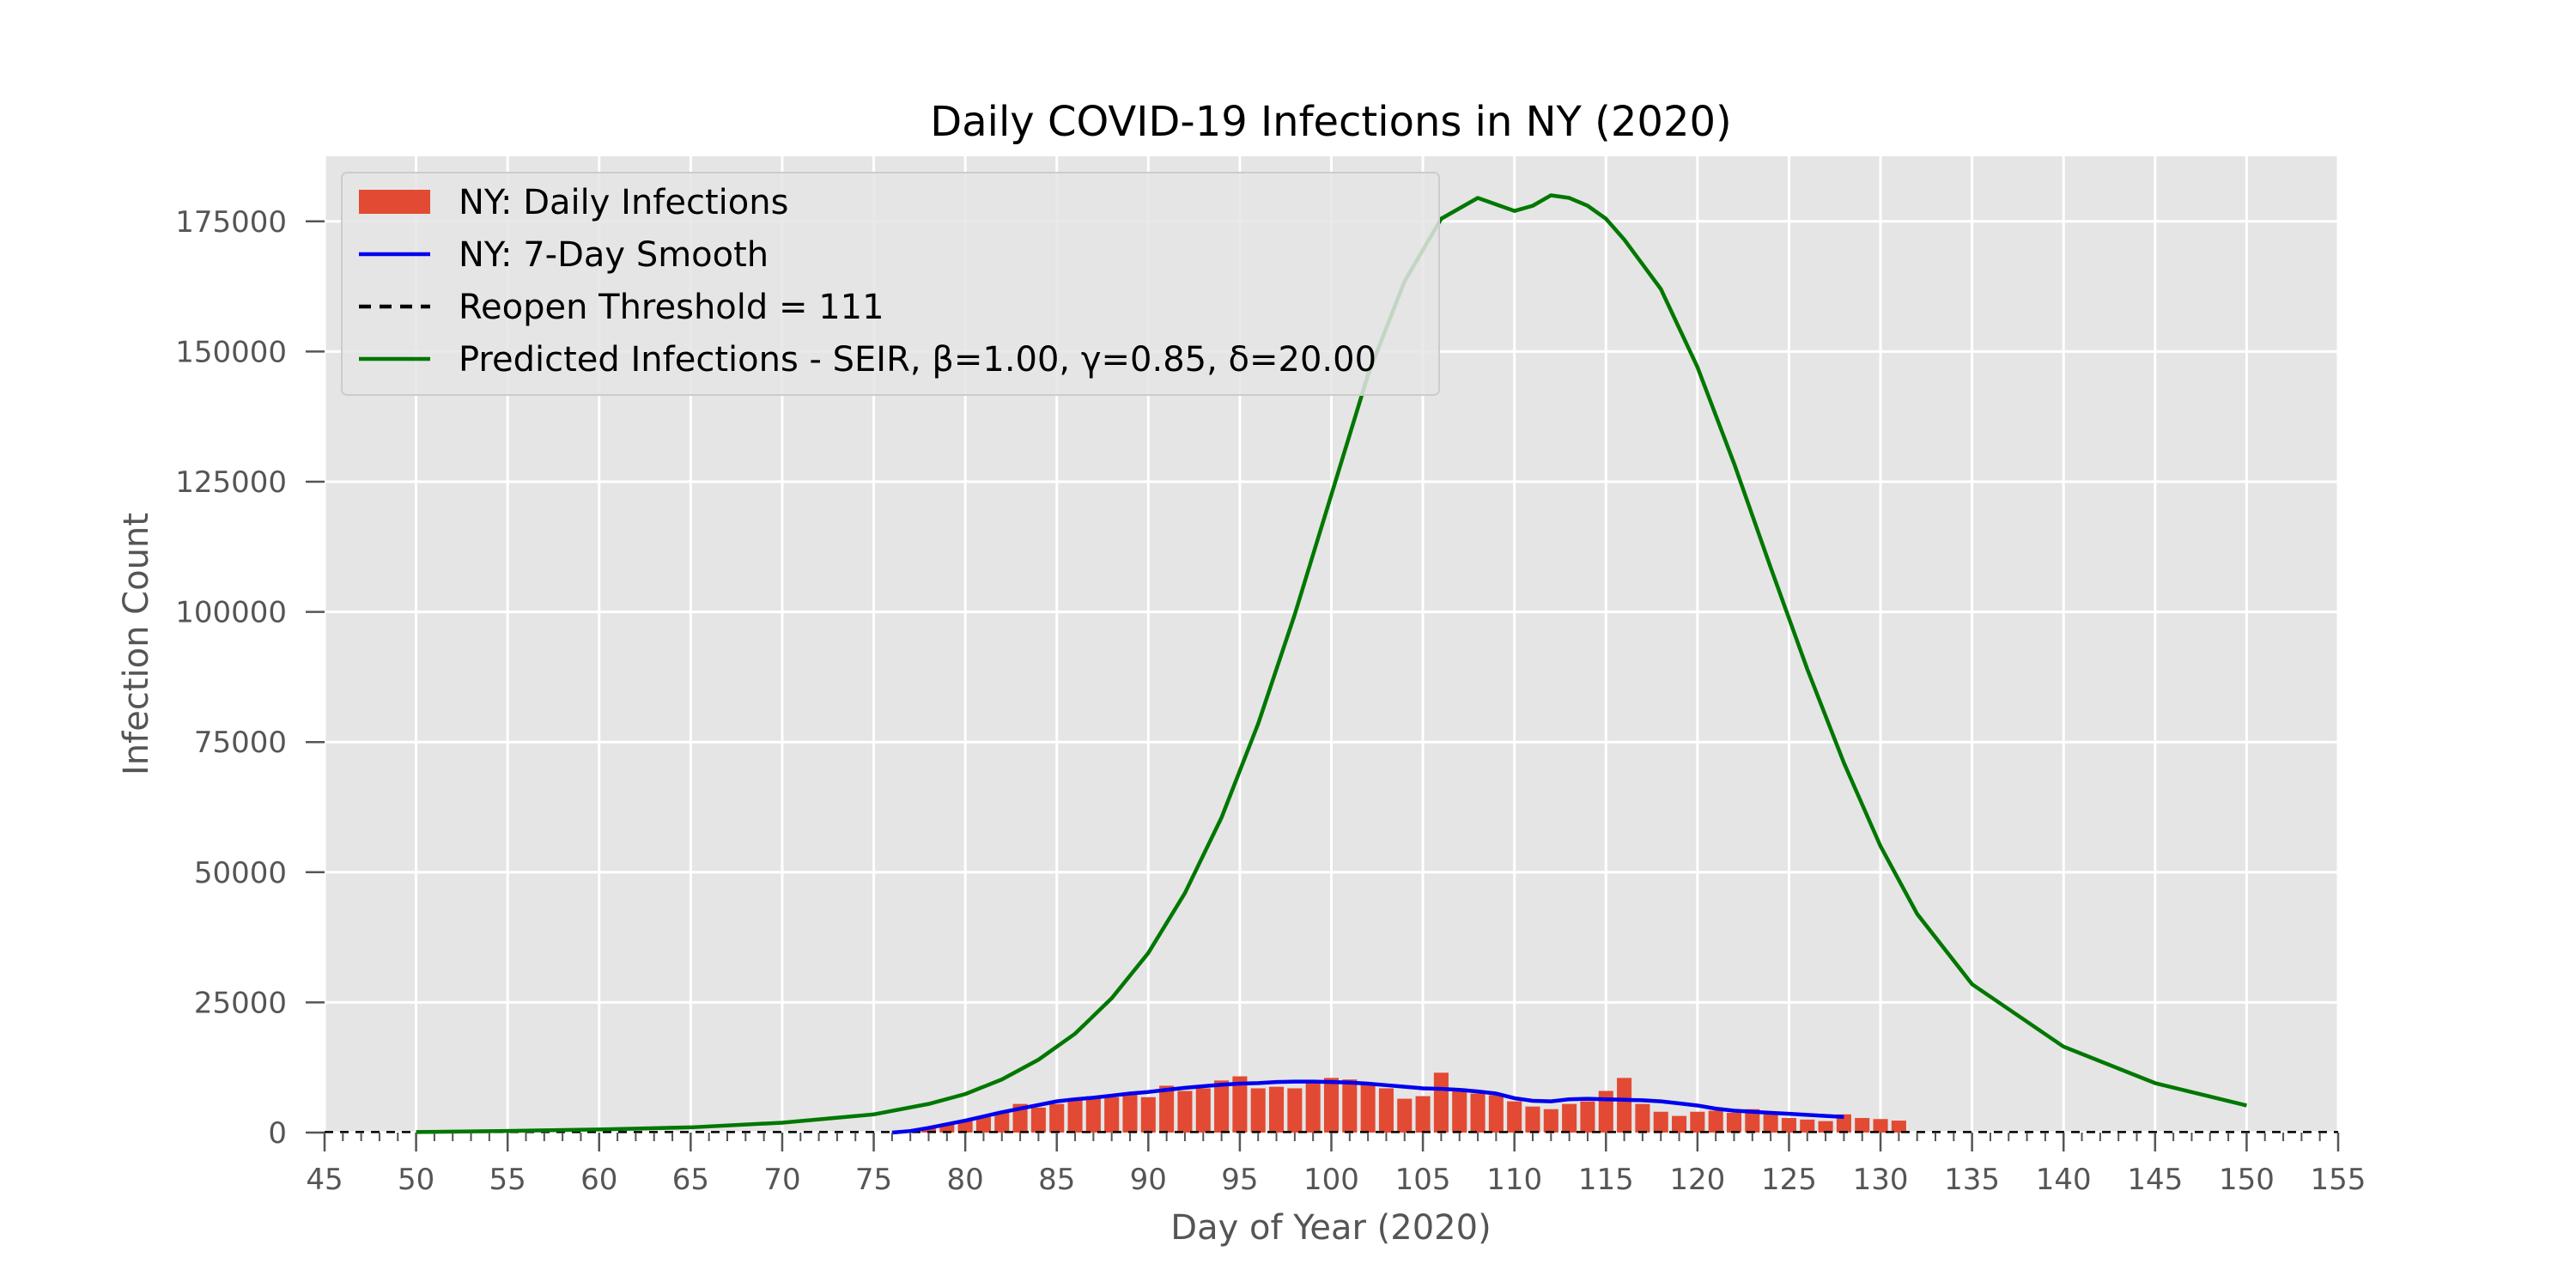  What do you see at coordinates (231, 483) in the screenshot?
I see `y-tick-label: 125000` at bounding box center [231, 483].